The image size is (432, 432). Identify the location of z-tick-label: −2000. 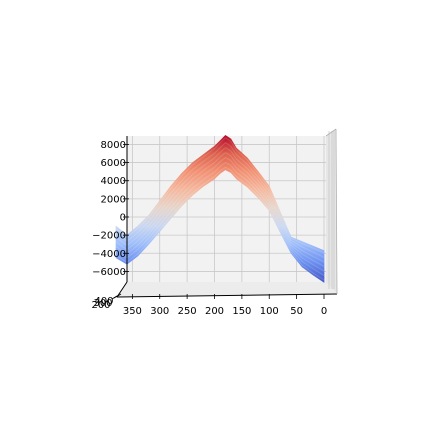
(109, 236).